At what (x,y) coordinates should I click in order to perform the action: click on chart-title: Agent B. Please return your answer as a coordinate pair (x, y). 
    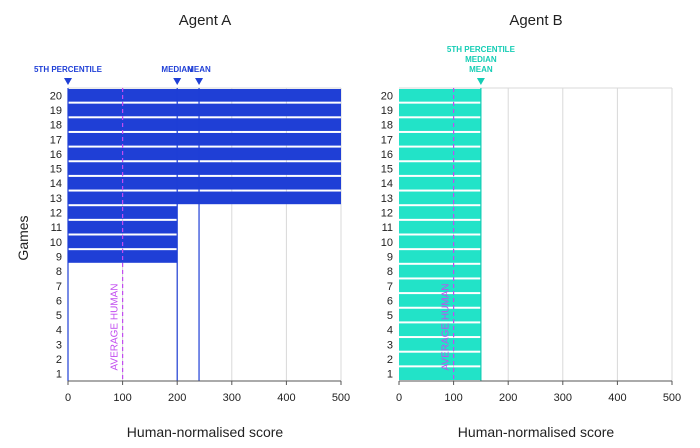
    Looking at the image, I should click on (535, 20).